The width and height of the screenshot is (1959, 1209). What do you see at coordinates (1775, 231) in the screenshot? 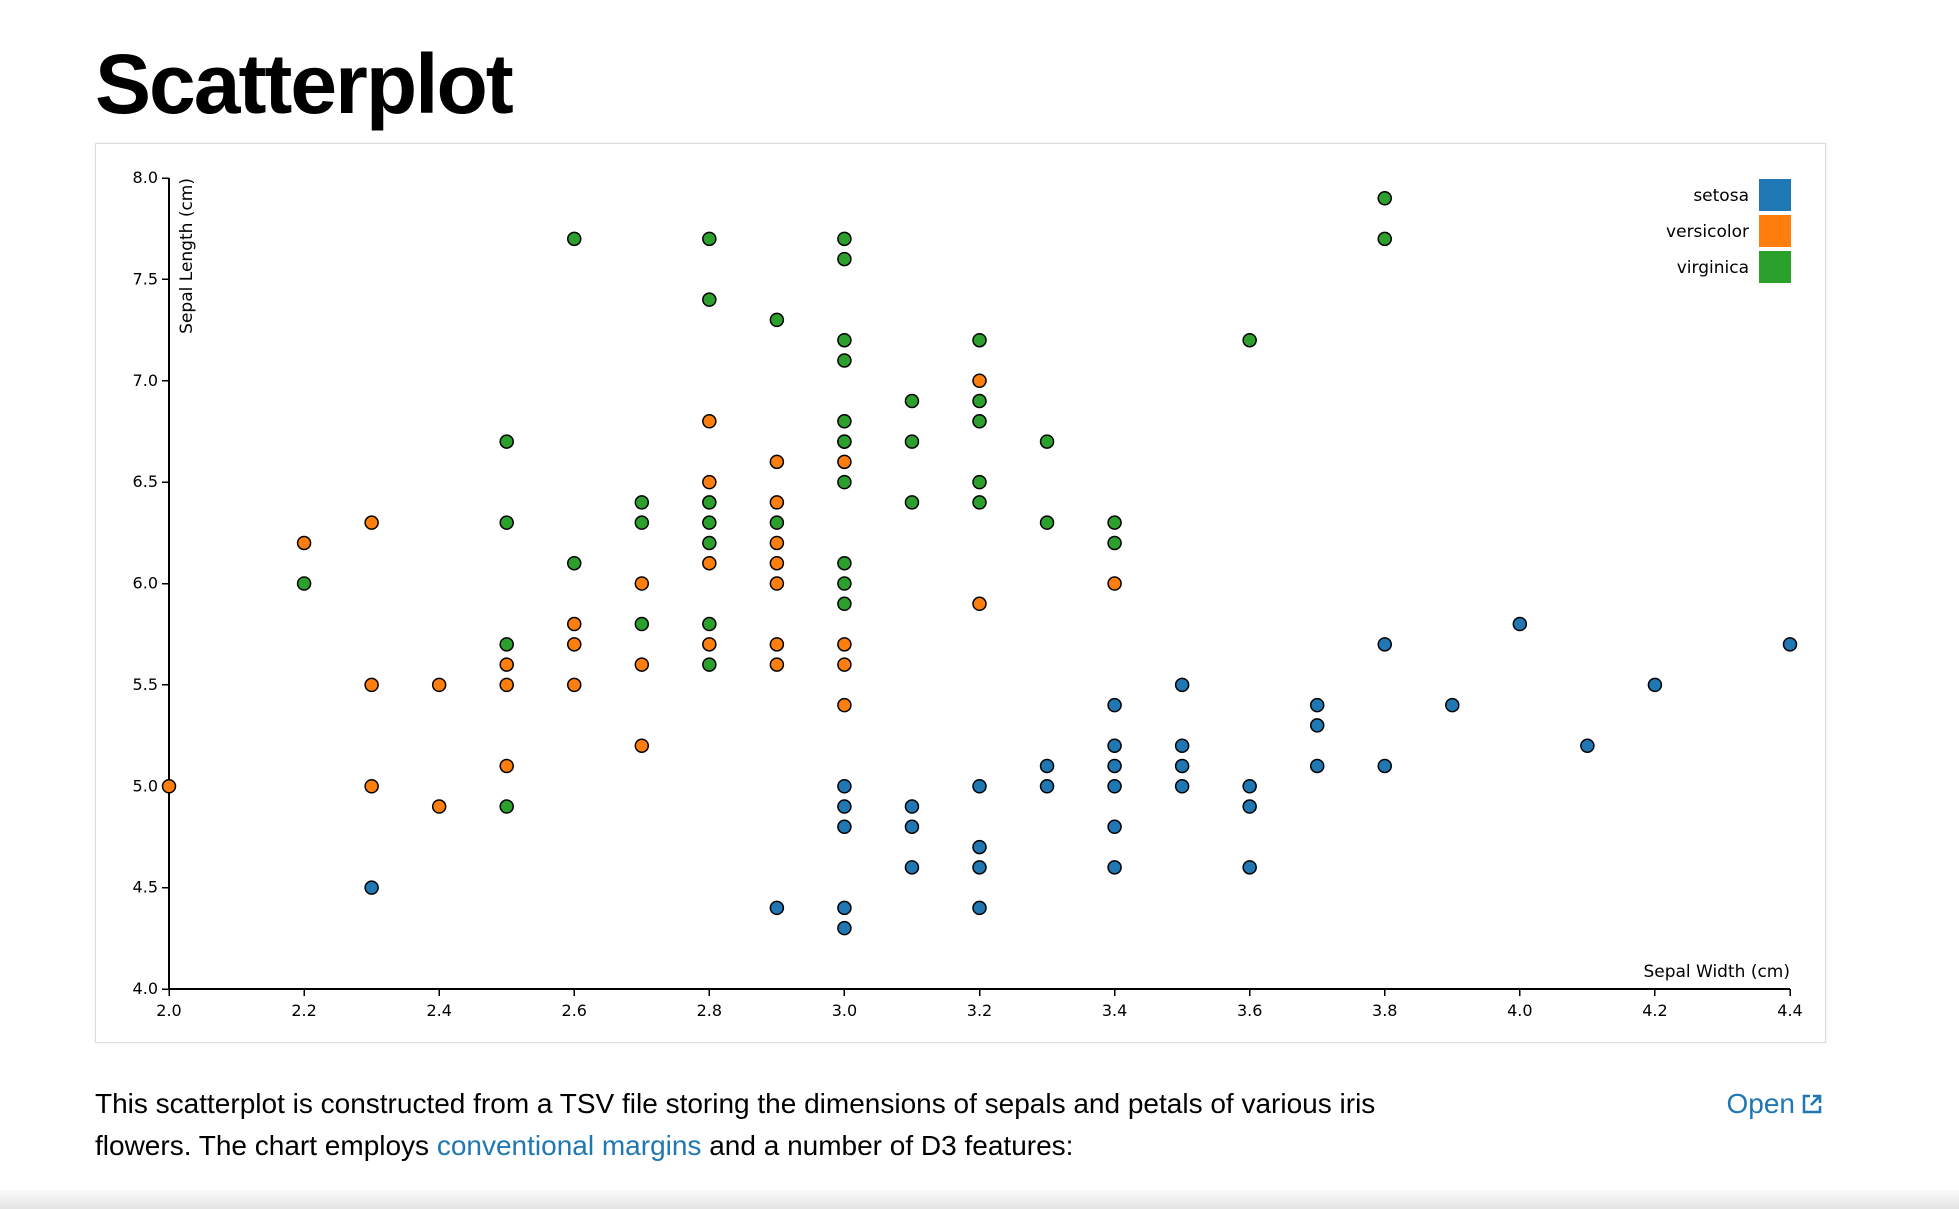
I see `legend-swatch-versicolor` at bounding box center [1775, 231].